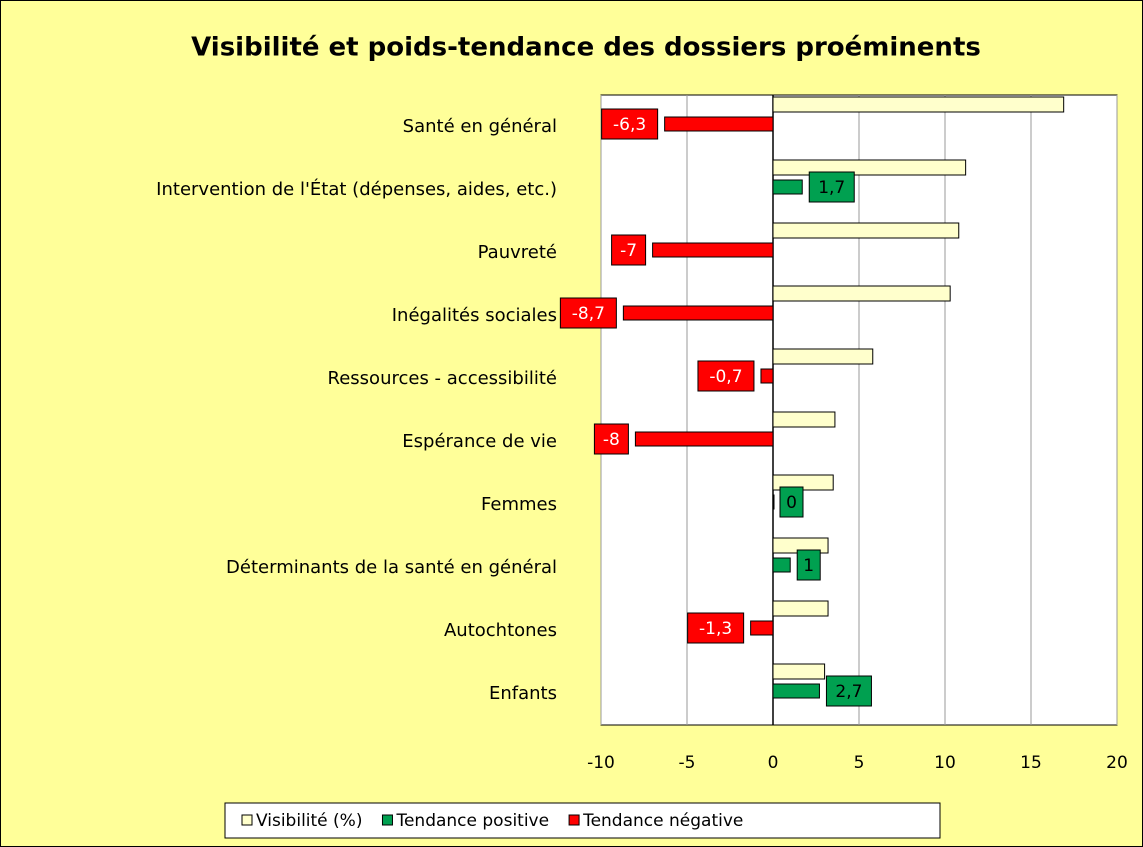 The image size is (1143, 847). What do you see at coordinates (500, 630) in the screenshot?
I see `y-tick-label: Autochtones` at bounding box center [500, 630].